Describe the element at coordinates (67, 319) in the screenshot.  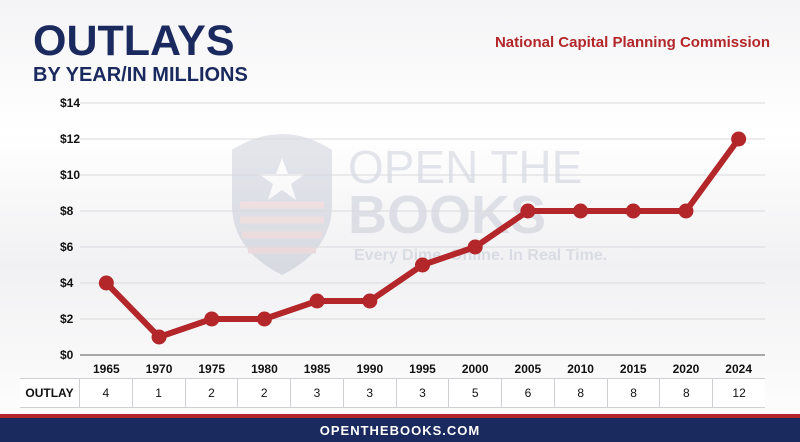
I see `y-tick-label: $2` at that location.